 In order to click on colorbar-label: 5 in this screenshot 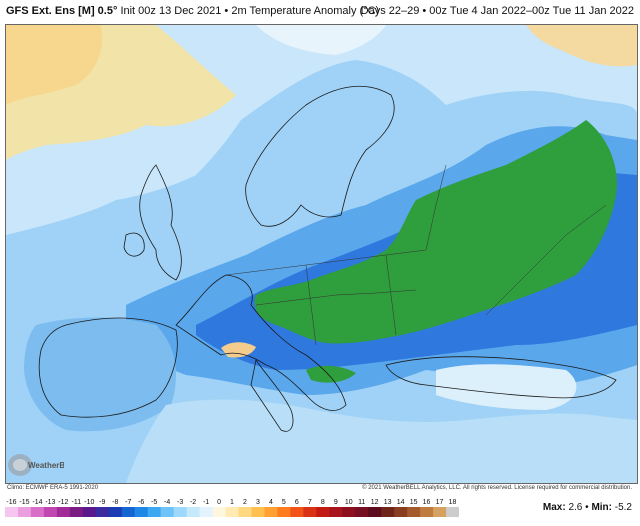, I will do `click(284, 502)`.